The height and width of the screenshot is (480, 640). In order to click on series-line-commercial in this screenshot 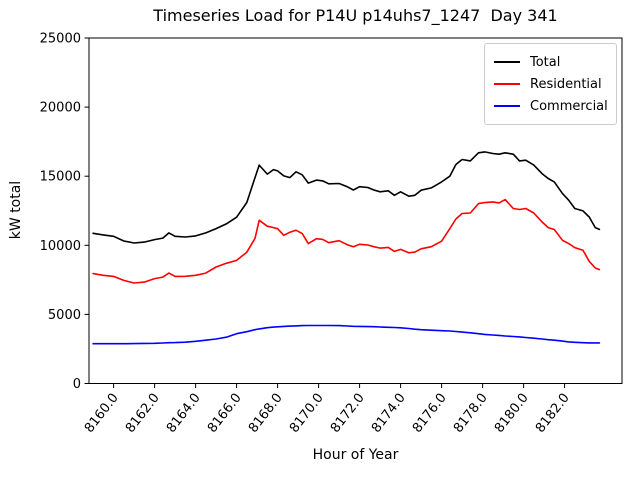, I will do `click(346, 334)`.